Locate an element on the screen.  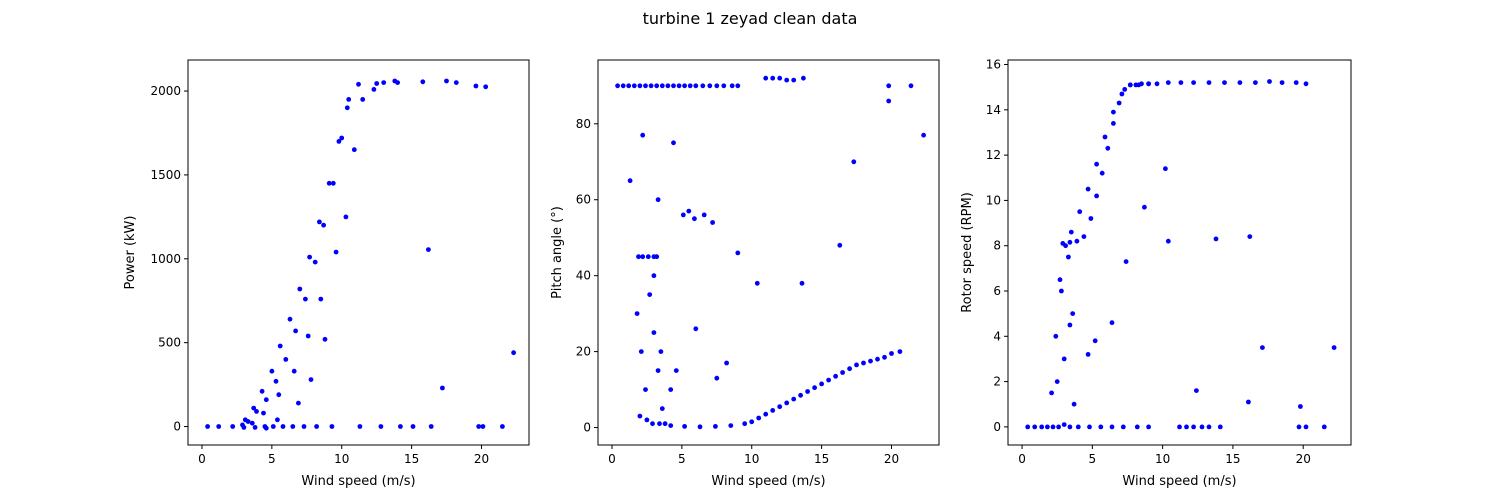
y-tick-label-power: 0 is located at coordinates (177, 427).